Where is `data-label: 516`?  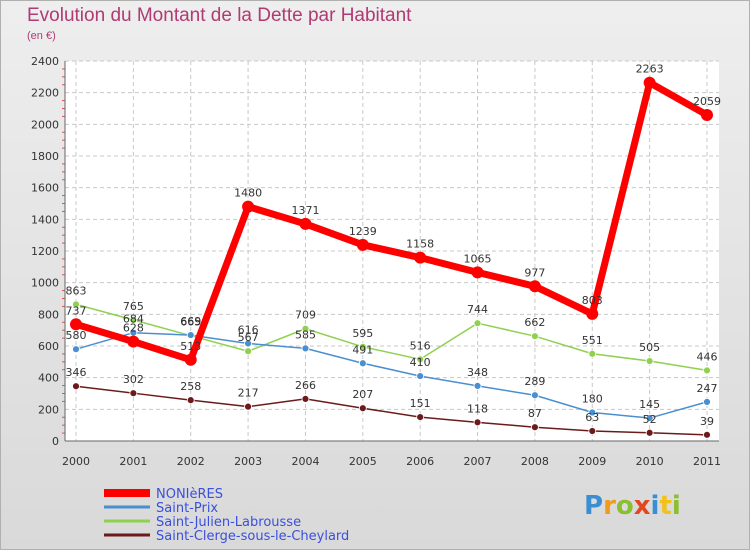 data-label: 516 is located at coordinates (420, 345).